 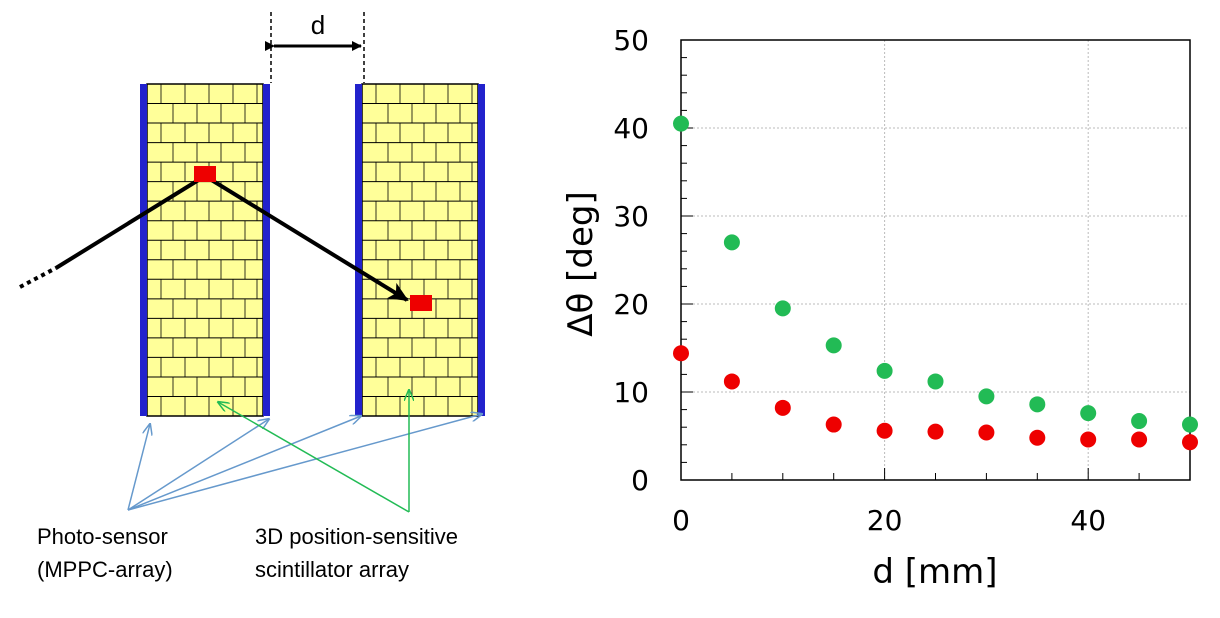 What do you see at coordinates (38, 277) in the screenshot?
I see `incoming-track-dotted` at bounding box center [38, 277].